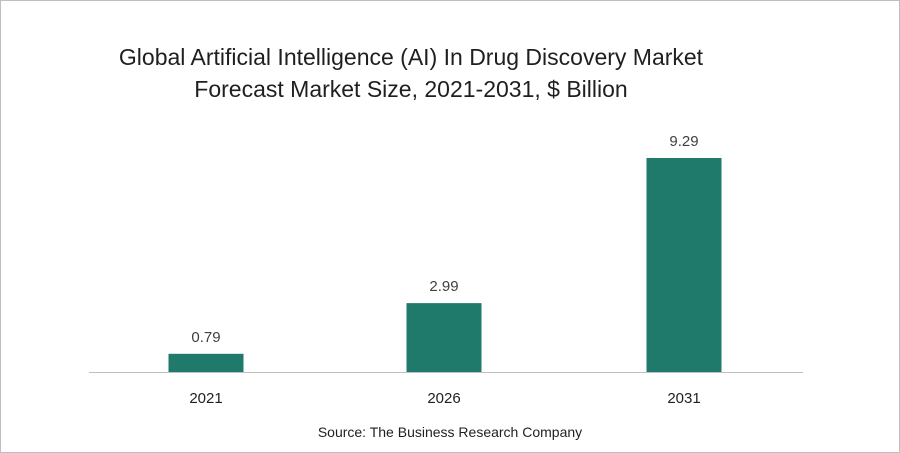 The image size is (900, 453). Describe the element at coordinates (205, 398) in the screenshot. I see `x-tick-label-2021: 2021` at that location.